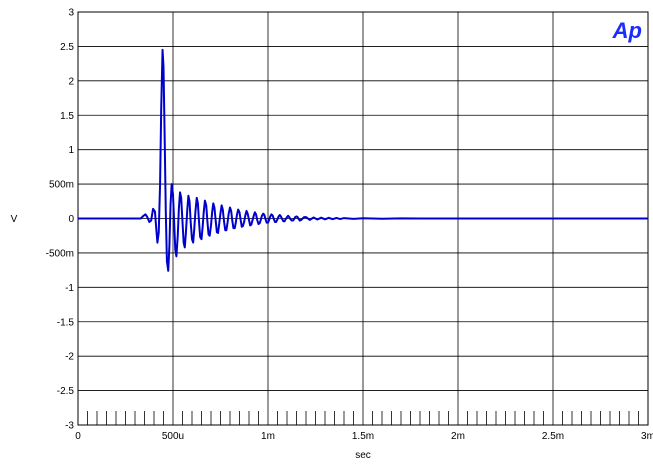 This screenshot has height=465, width=653. What do you see at coordinates (78, 436) in the screenshot?
I see `x-tick-label: 0` at bounding box center [78, 436].